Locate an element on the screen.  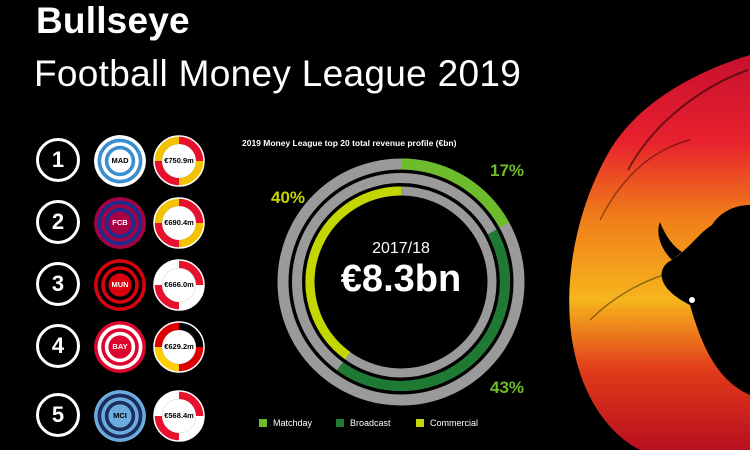
club-badge: MAD is located at coordinates (120, 161).